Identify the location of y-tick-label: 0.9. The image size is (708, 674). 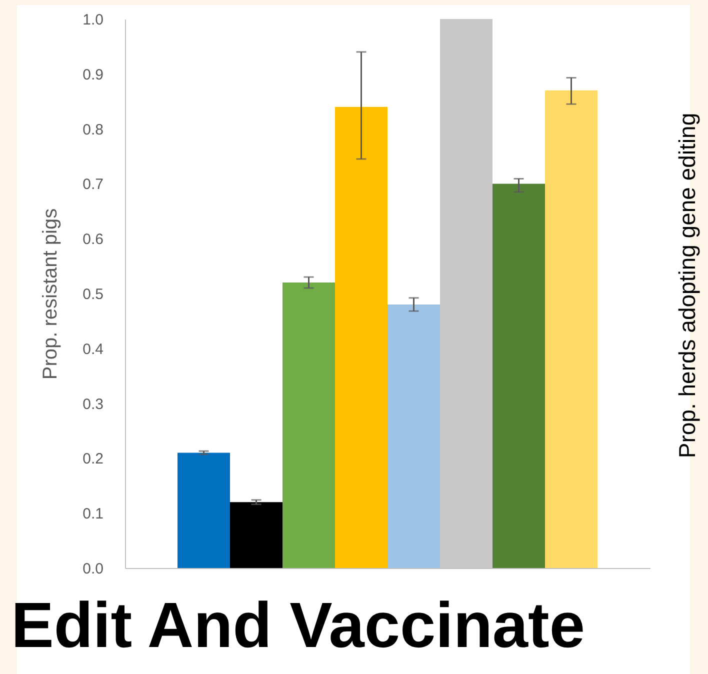
(93, 75).